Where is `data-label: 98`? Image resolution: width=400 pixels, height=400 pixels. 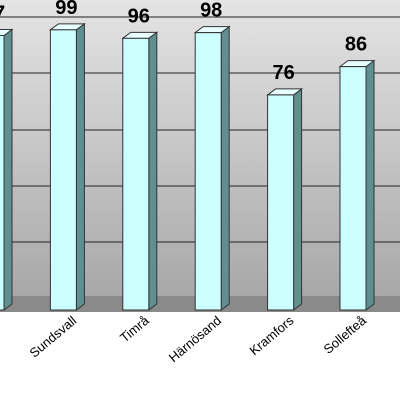 data-label: 98 is located at coordinates (211, 11).